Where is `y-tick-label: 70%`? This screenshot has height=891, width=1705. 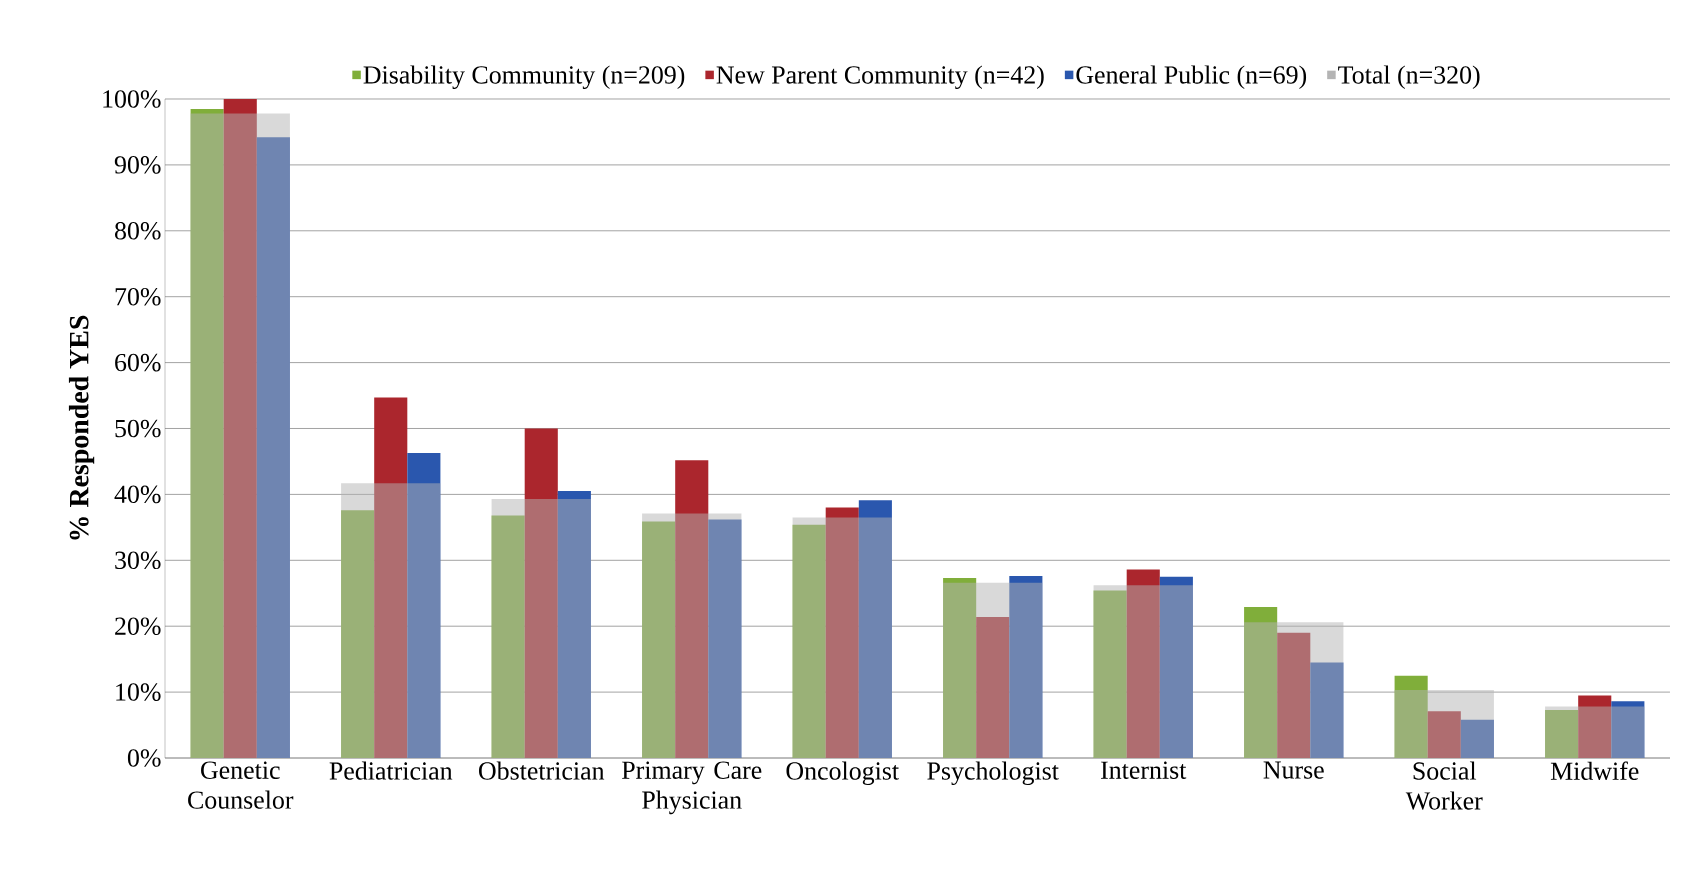 y-tick-label: 70% is located at coordinates (138, 296).